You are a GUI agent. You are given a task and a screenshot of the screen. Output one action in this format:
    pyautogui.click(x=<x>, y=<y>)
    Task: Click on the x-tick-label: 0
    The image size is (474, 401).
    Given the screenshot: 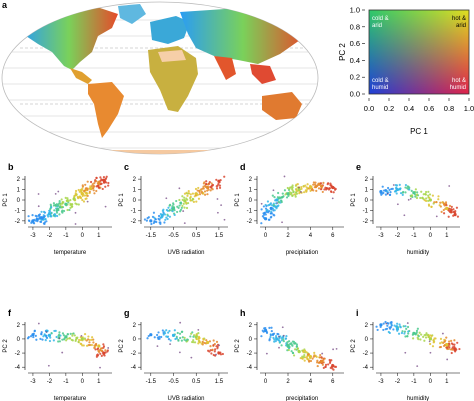 What is the action you would take?
    pyautogui.click(x=431, y=382)
    